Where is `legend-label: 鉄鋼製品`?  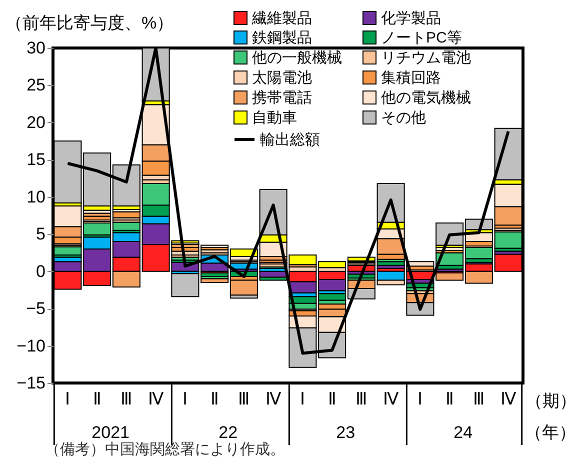
legend-label: 鉄鋼製品 is located at coordinates (282, 38).